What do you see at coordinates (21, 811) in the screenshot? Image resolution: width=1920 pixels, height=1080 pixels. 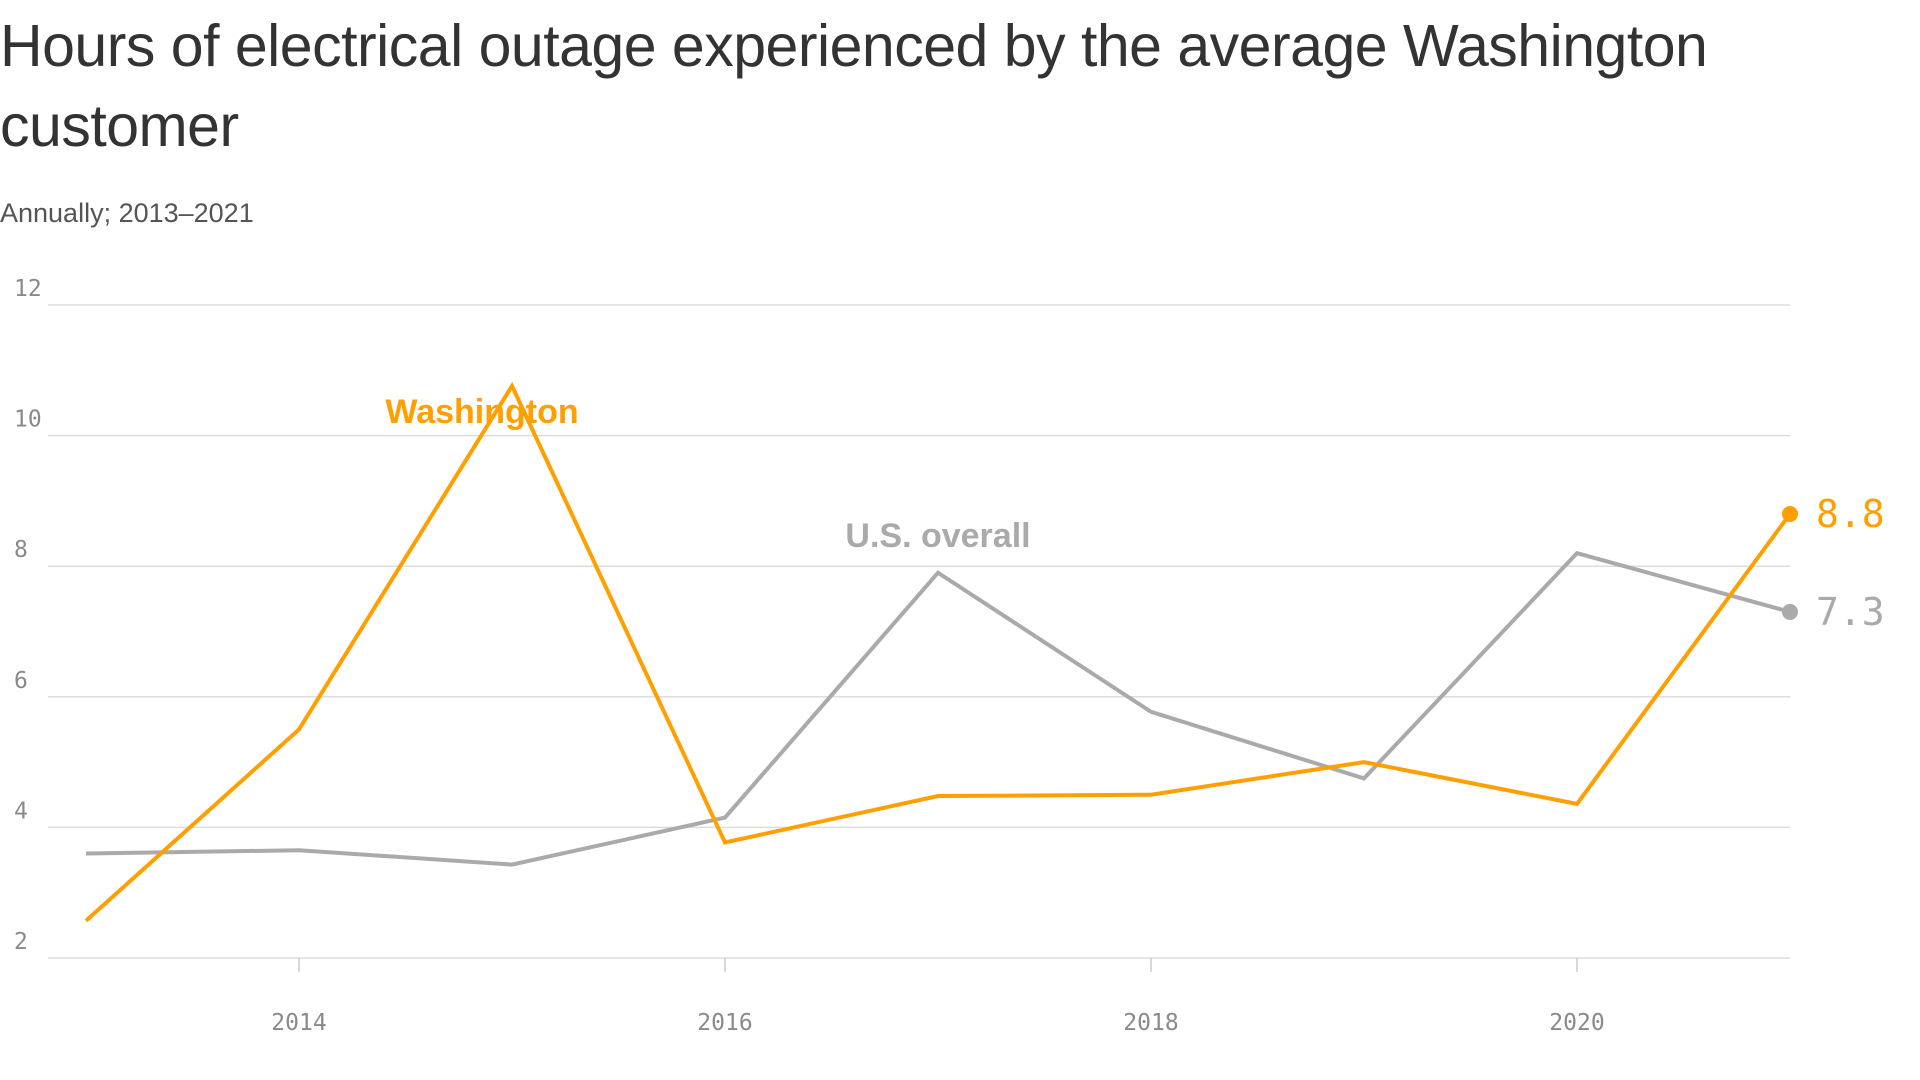 I see `y-tick-label: 4` at bounding box center [21, 811].